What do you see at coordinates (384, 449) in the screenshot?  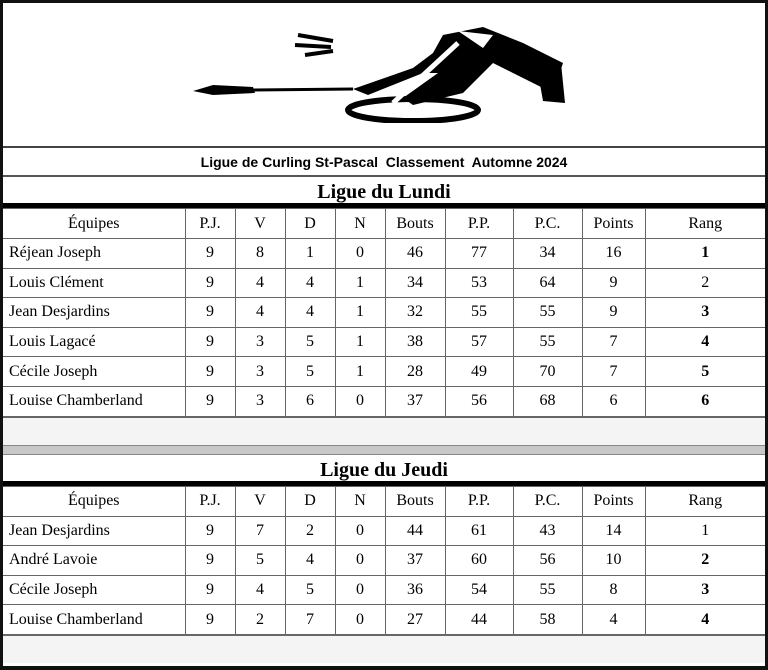 I see `section-separator` at bounding box center [384, 449].